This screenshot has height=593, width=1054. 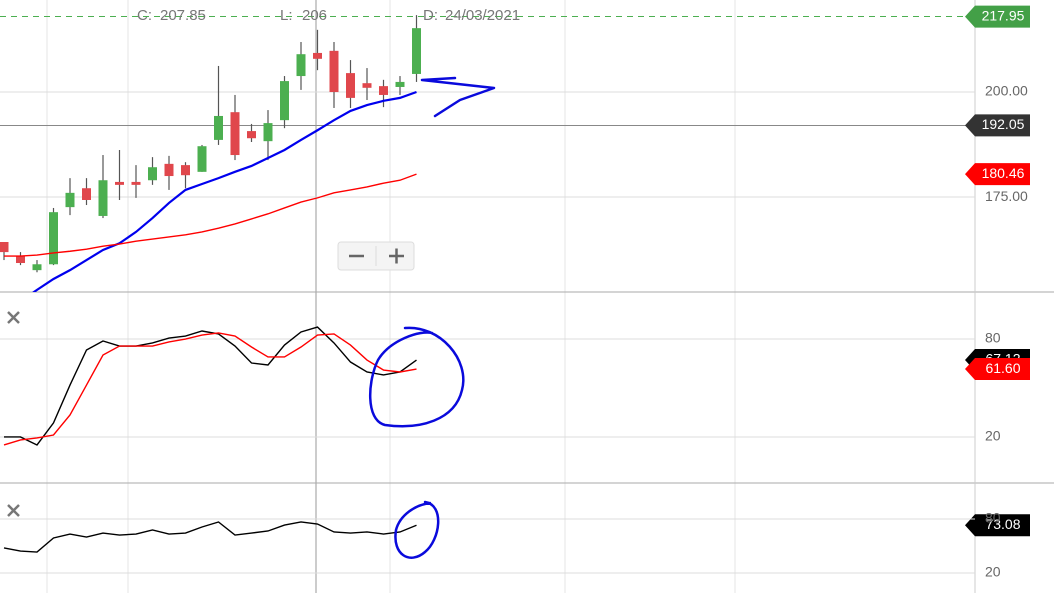 I want to click on low-label: L:, so click(x=286, y=15).